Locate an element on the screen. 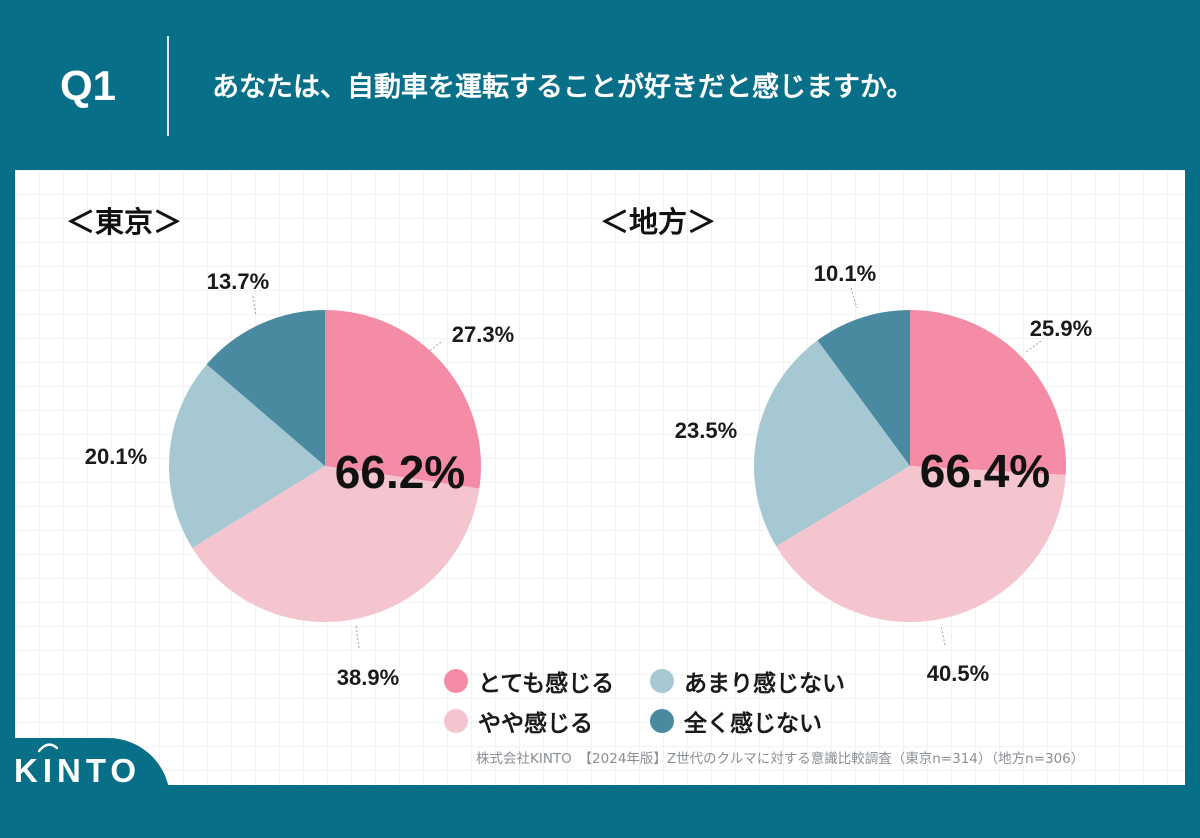 This screenshot has width=1200, height=838. logo-swoosh-icon is located at coordinates (48, 748).